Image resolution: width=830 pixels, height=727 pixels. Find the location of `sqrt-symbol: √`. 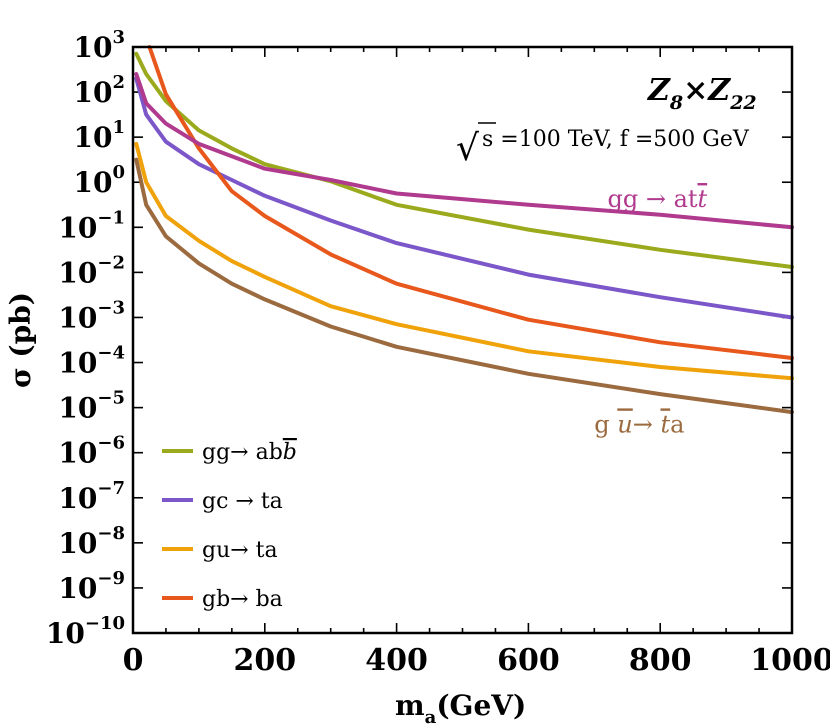

sqrt-symbol: √ is located at coordinates (467, 148).